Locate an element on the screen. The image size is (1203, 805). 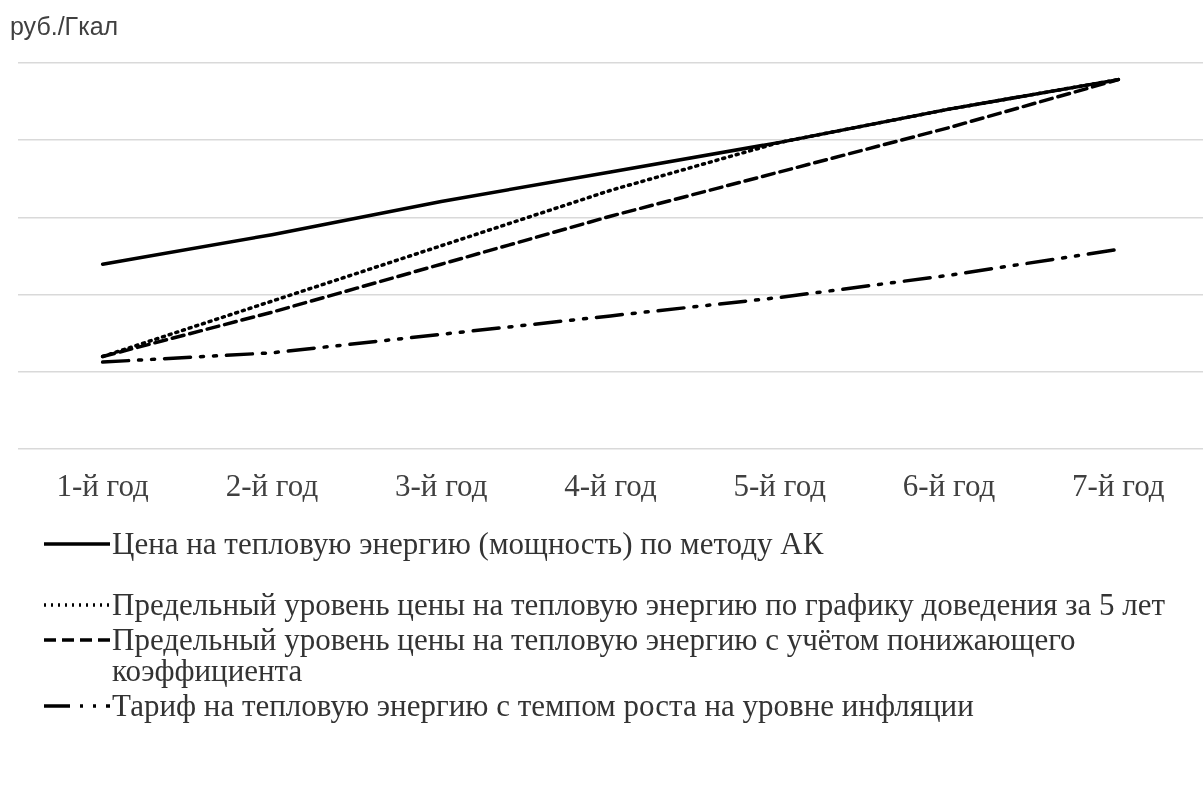
x-tick-label: 7-й год is located at coordinates (1118, 485).